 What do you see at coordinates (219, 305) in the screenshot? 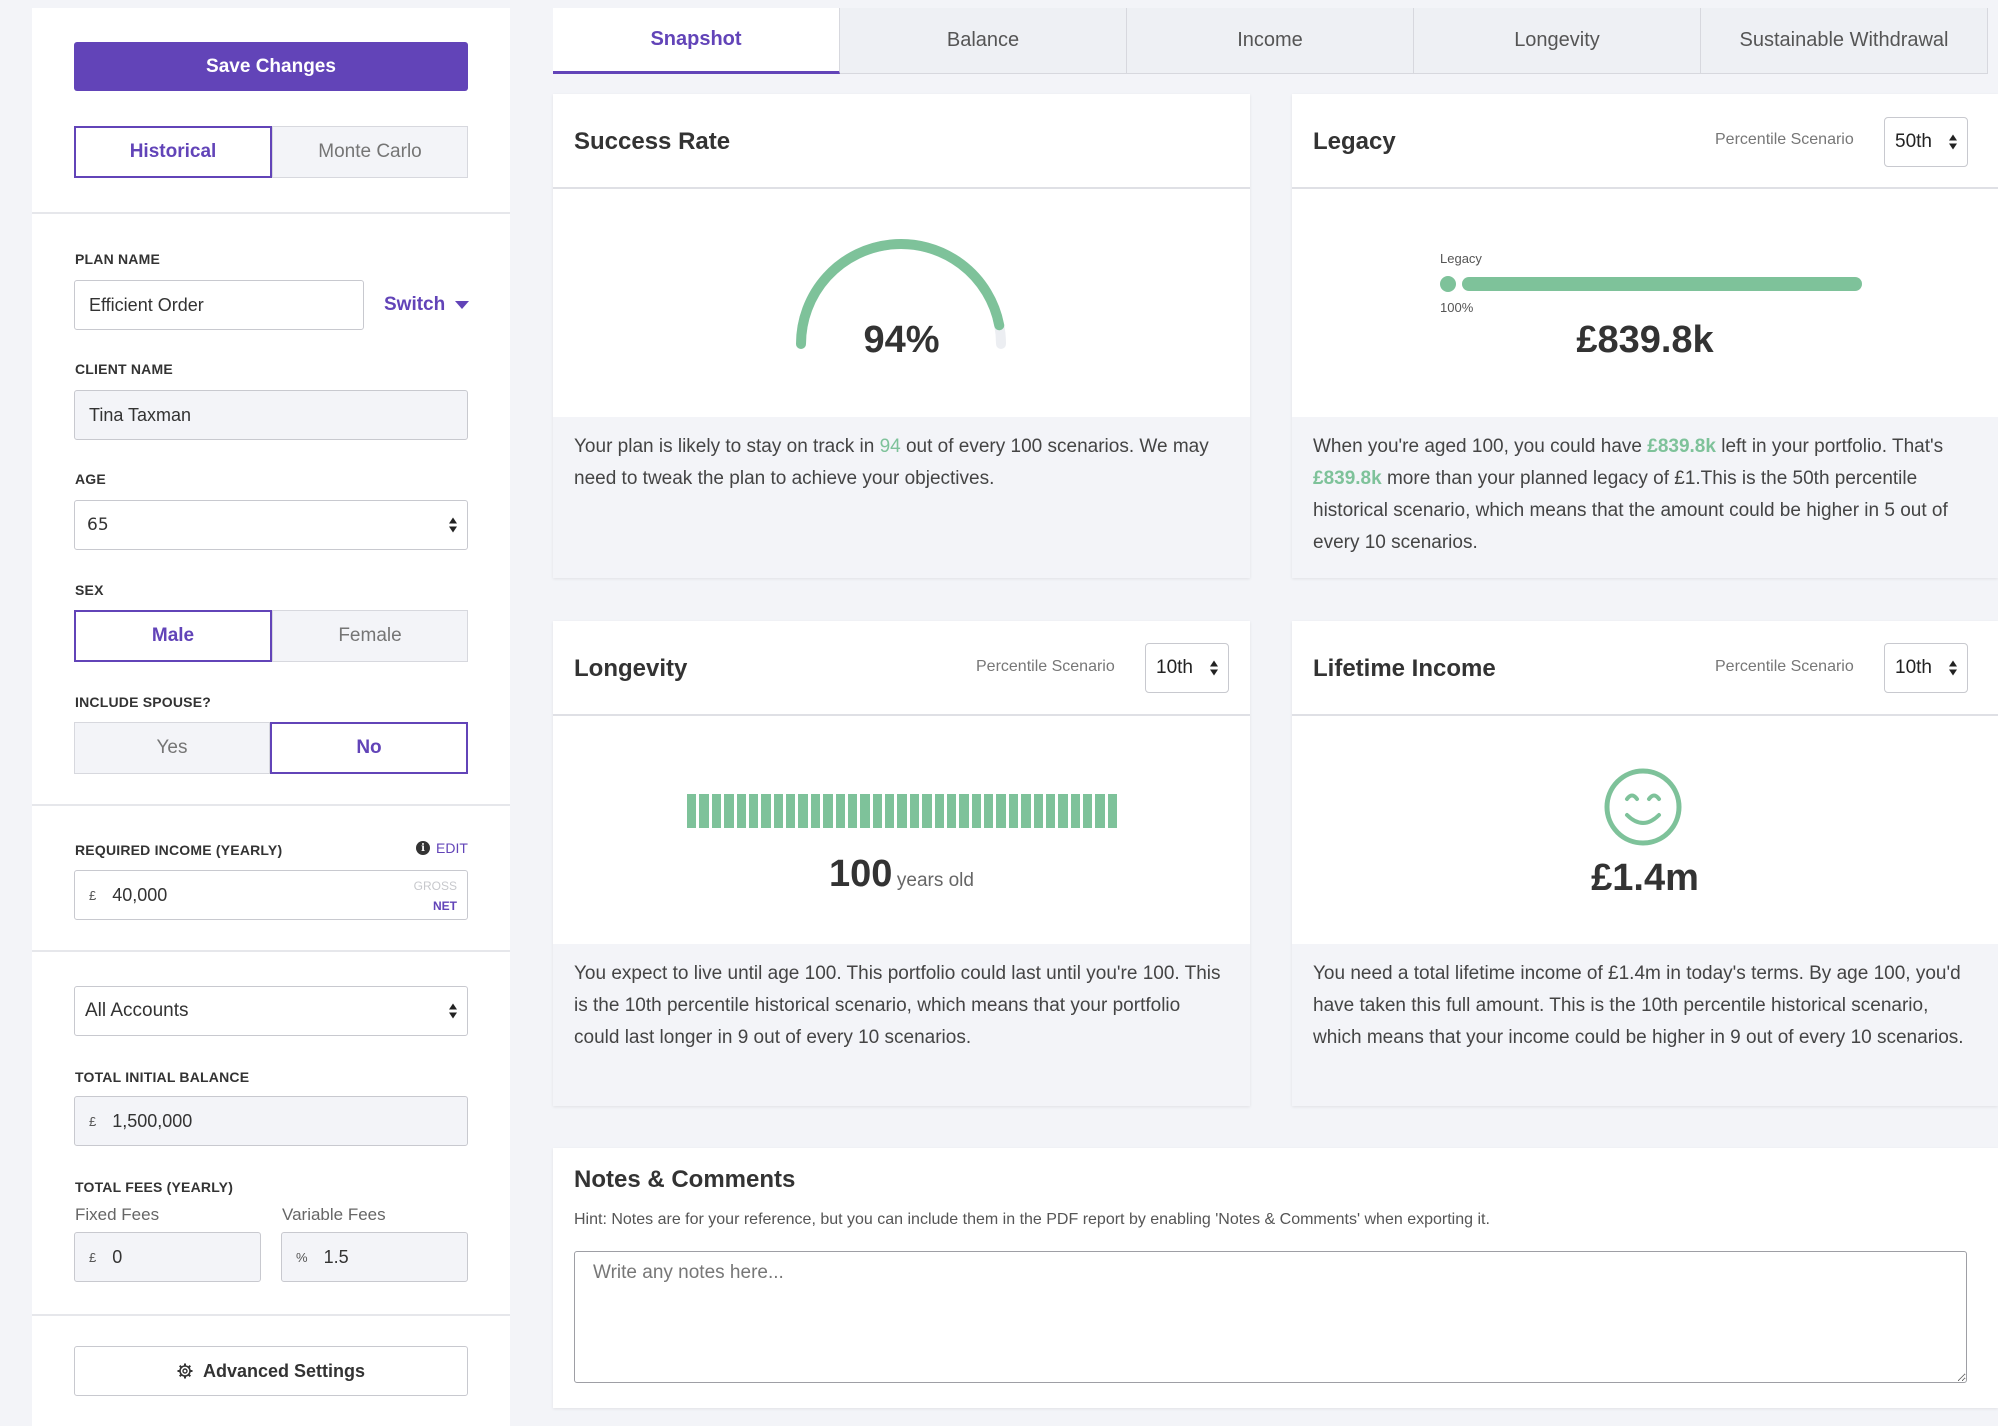
I see `plan-name-input: Efficient Order` at bounding box center [219, 305].